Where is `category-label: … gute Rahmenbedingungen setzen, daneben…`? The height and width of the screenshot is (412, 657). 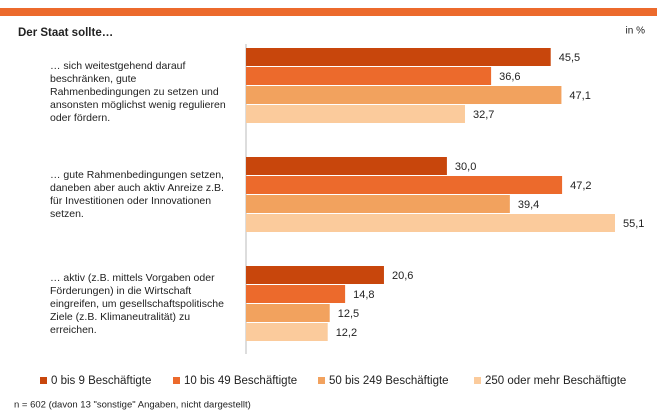 category-label: … gute Rahmenbedingungen setzen, daneben… is located at coordinates (137, 194).